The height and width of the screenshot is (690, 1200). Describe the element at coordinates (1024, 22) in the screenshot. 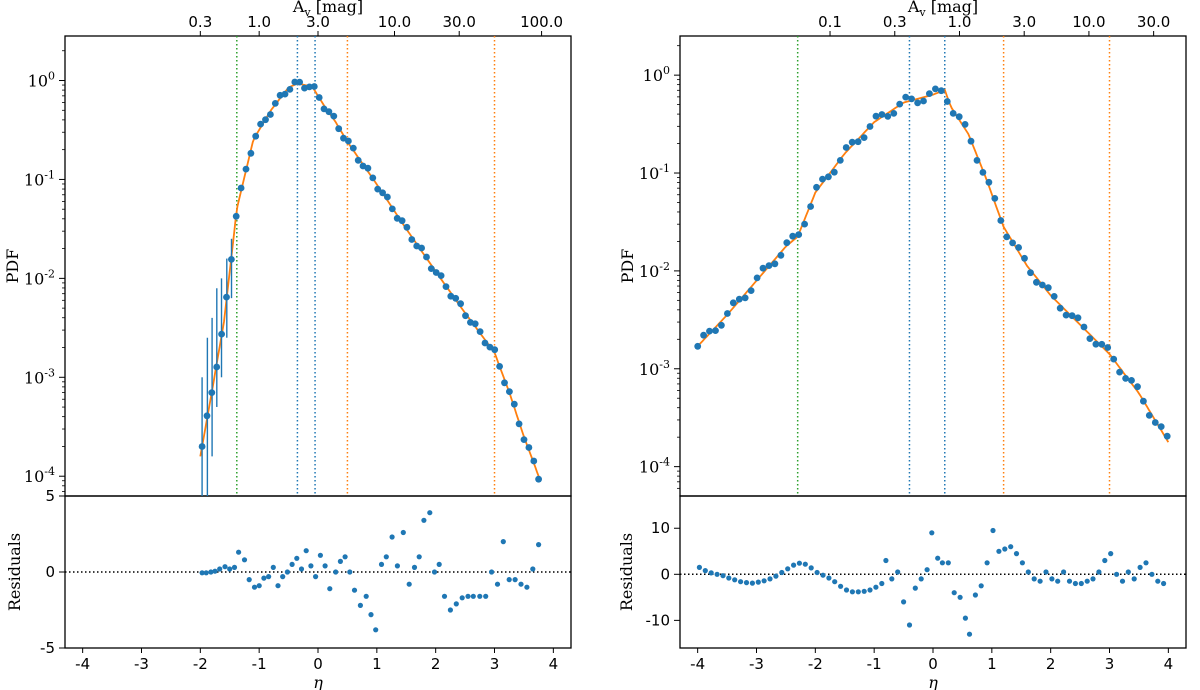

I see `top-tick-label: 3.0` at that location.